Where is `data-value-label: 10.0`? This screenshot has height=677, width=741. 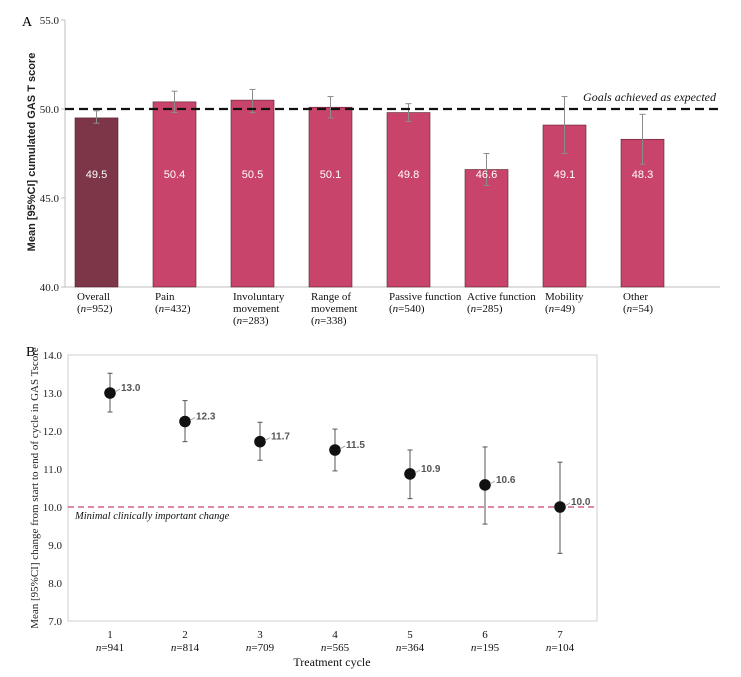
data-value-label: 10.0 is located at coordinates (581, 502).